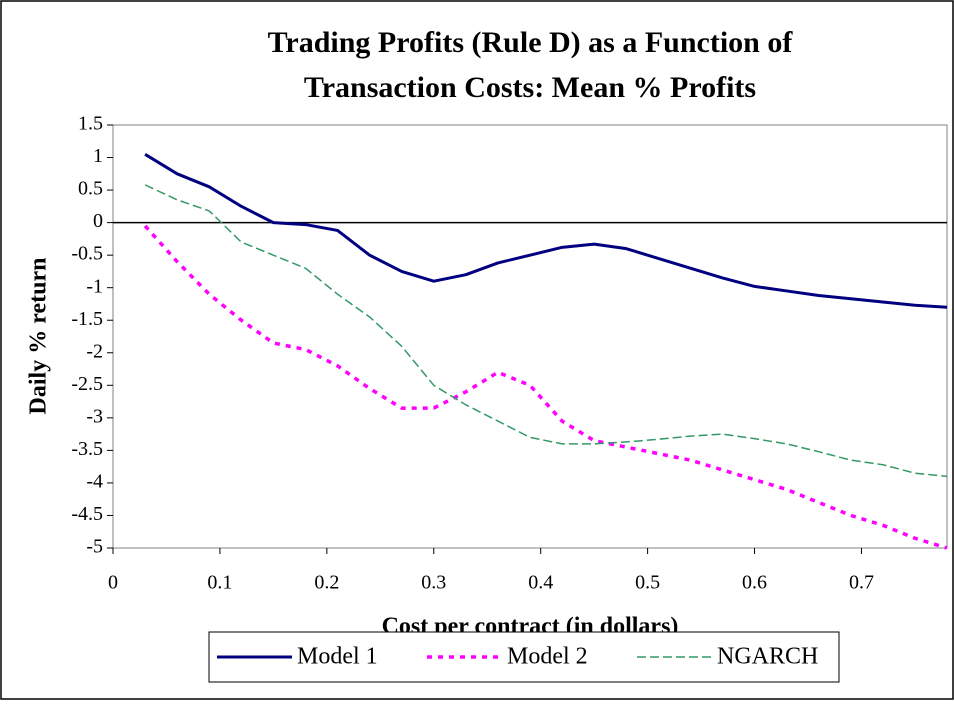  Describe the element at coordinates (87, 254) in the screenshot. I see `y-tick-label: -0.5` at that location.